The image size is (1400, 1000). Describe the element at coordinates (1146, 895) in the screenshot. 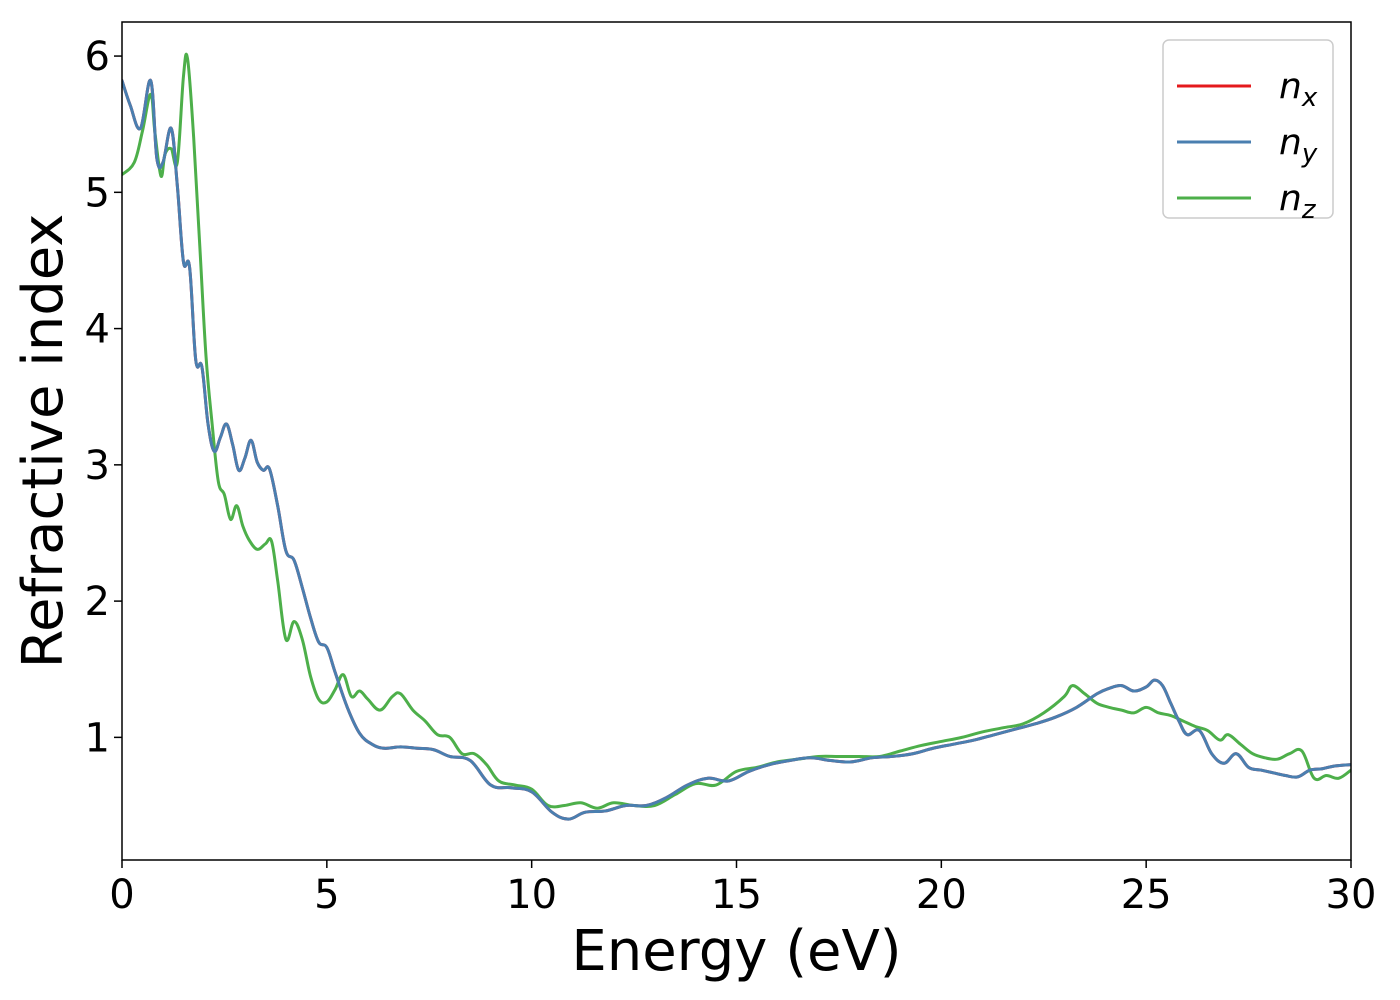

I see `x-tick-label: 25` at that location.